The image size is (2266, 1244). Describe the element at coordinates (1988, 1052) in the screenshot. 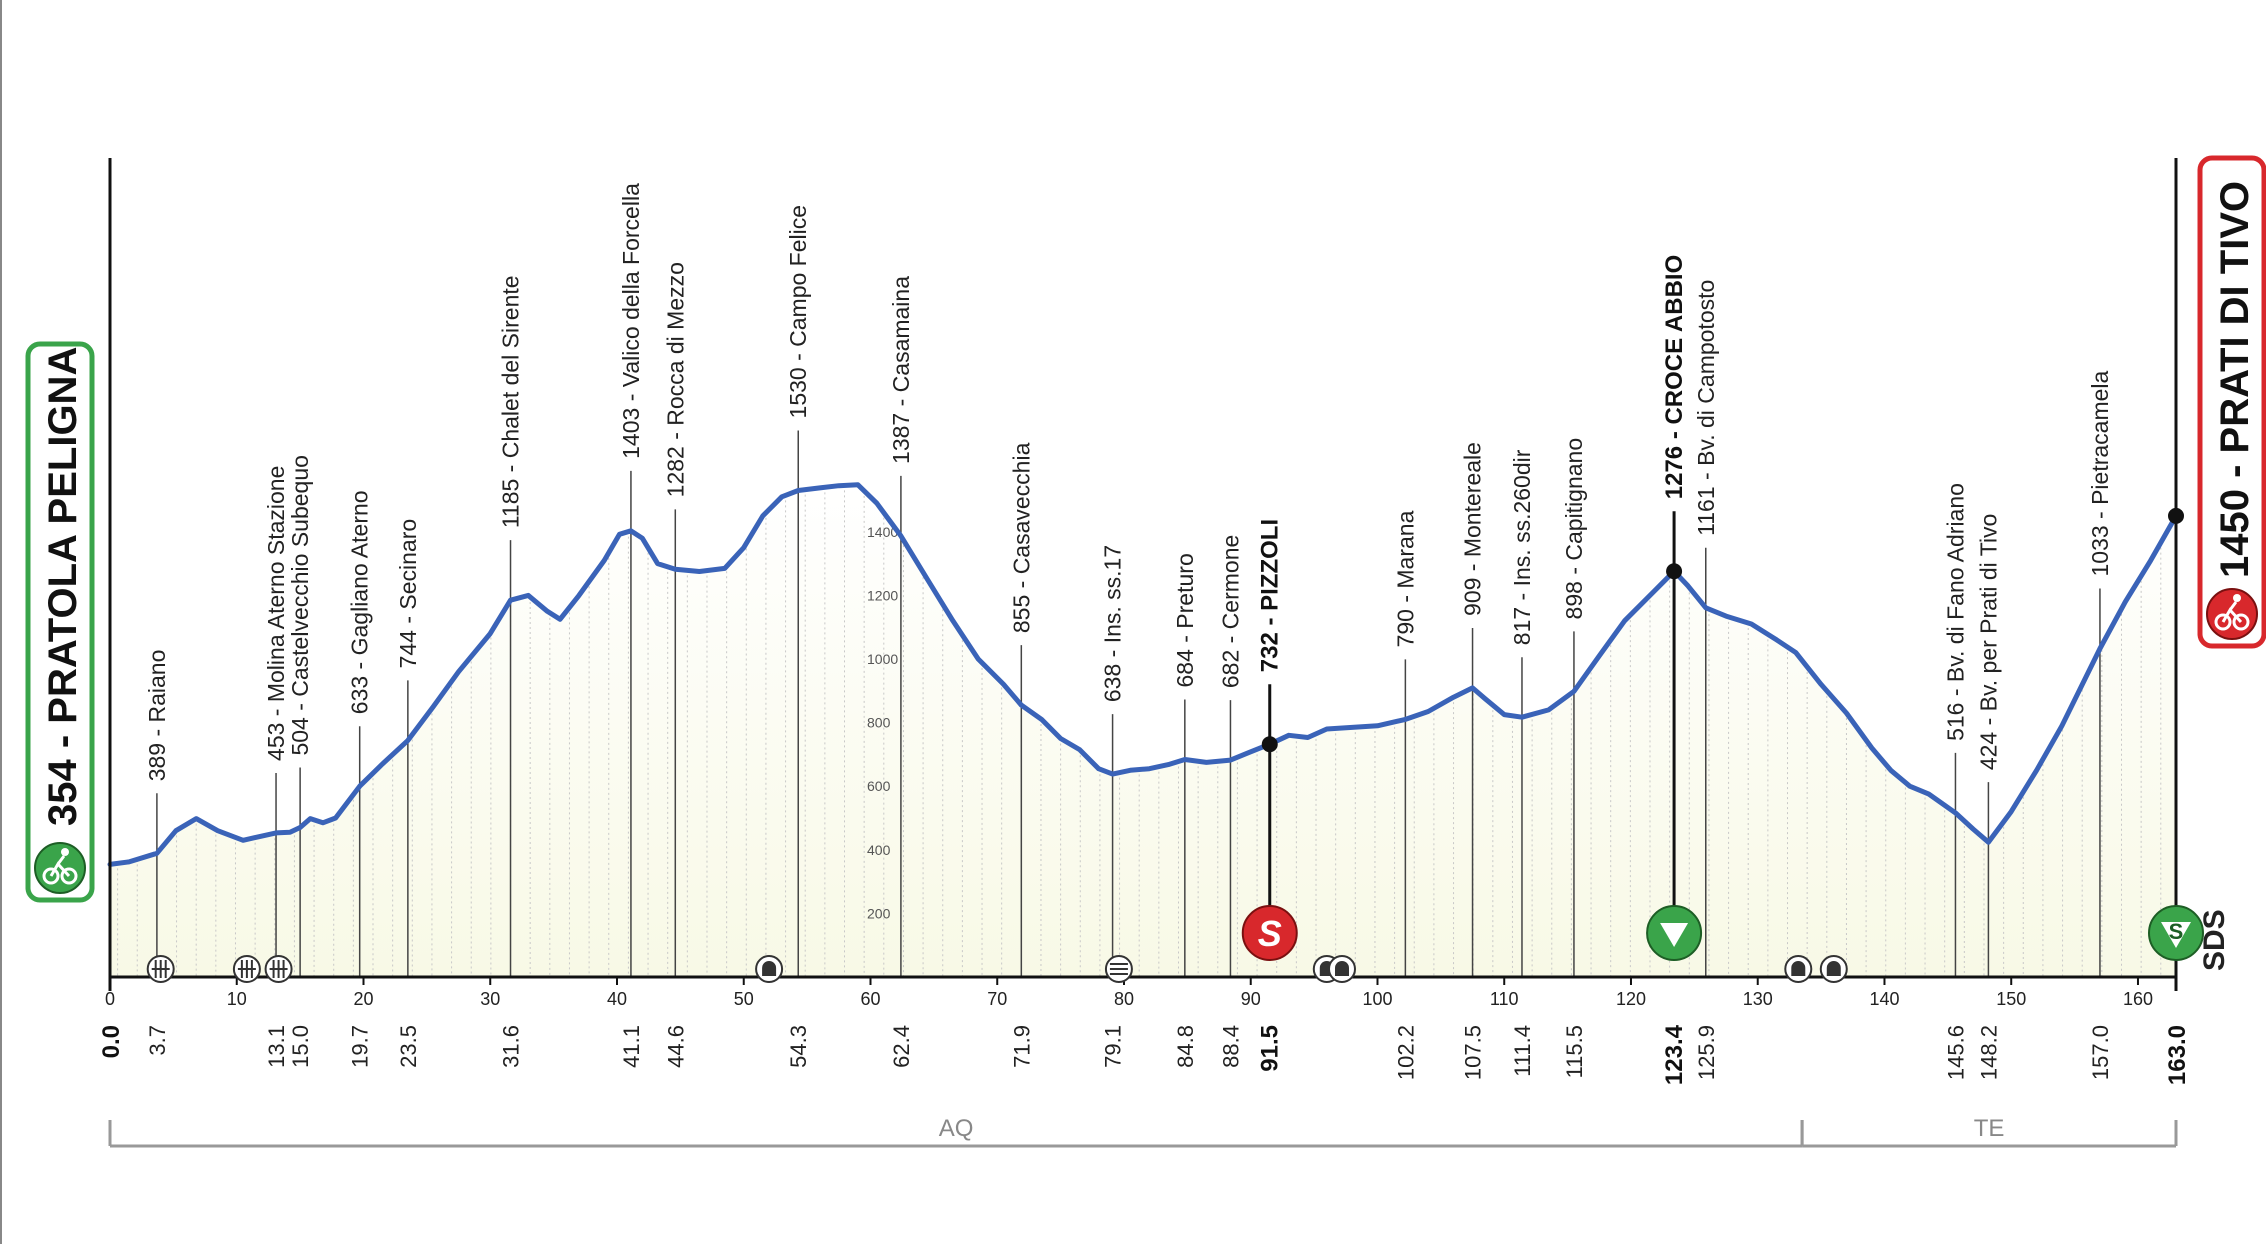

I see `waypoint-km-label: 148.2` at that location.